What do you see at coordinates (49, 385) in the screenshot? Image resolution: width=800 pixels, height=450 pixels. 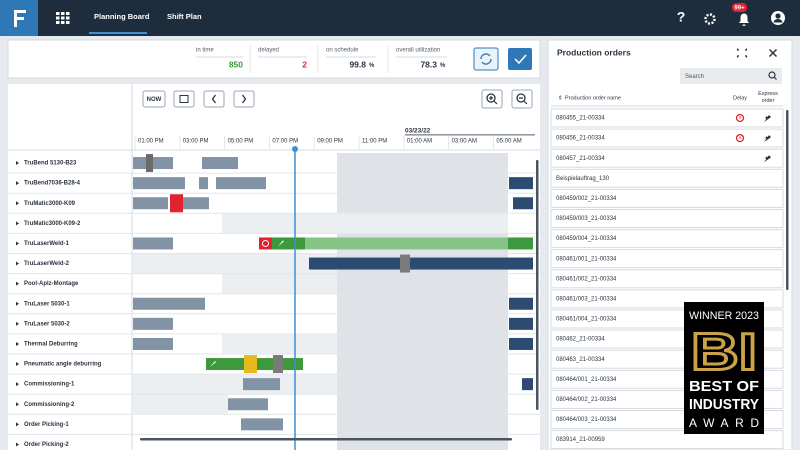 I see `resource-name: Commissioning-1` at bounding box center [49, 385].